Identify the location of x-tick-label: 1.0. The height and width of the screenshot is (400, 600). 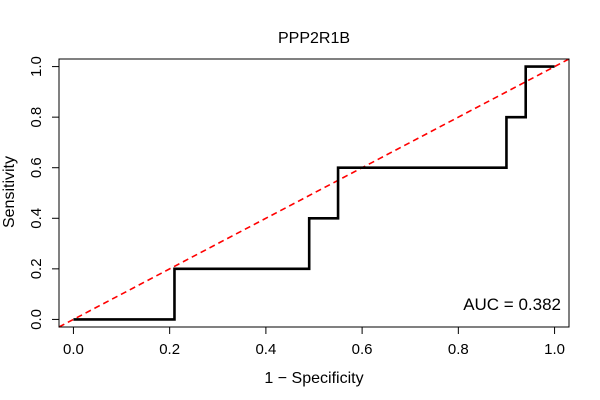
(554, 349).